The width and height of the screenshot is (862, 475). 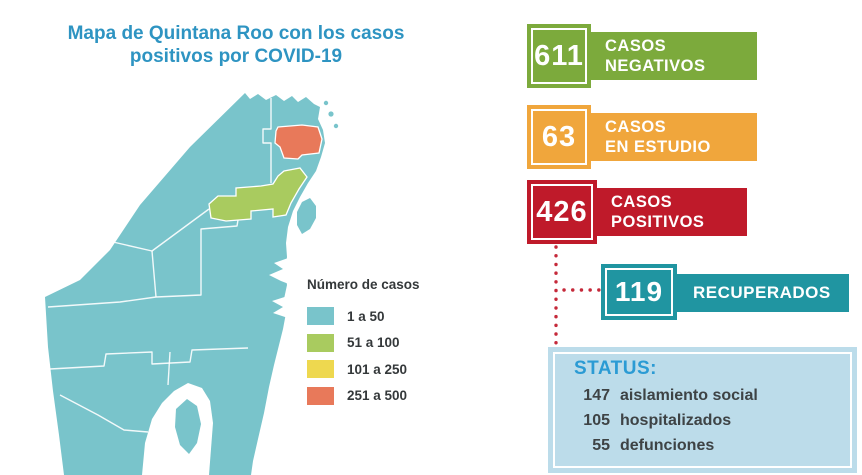 What do you see at coordinates (188, 426) in the screenshot?
I see `map-lagoon-island` at bounding box center [188, 426].